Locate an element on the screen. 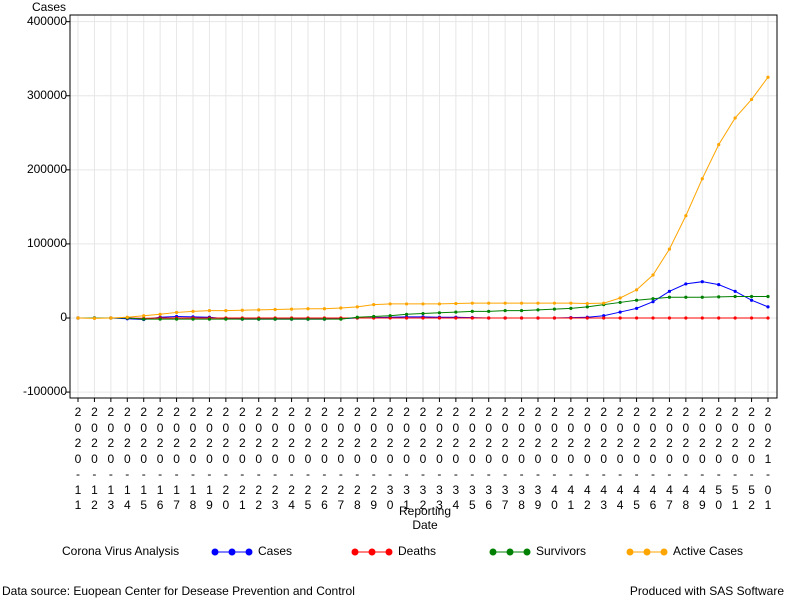 This screenshot has width=800, height=600. x-tick-label: 2020-21 is located at coordinates (242, 458).